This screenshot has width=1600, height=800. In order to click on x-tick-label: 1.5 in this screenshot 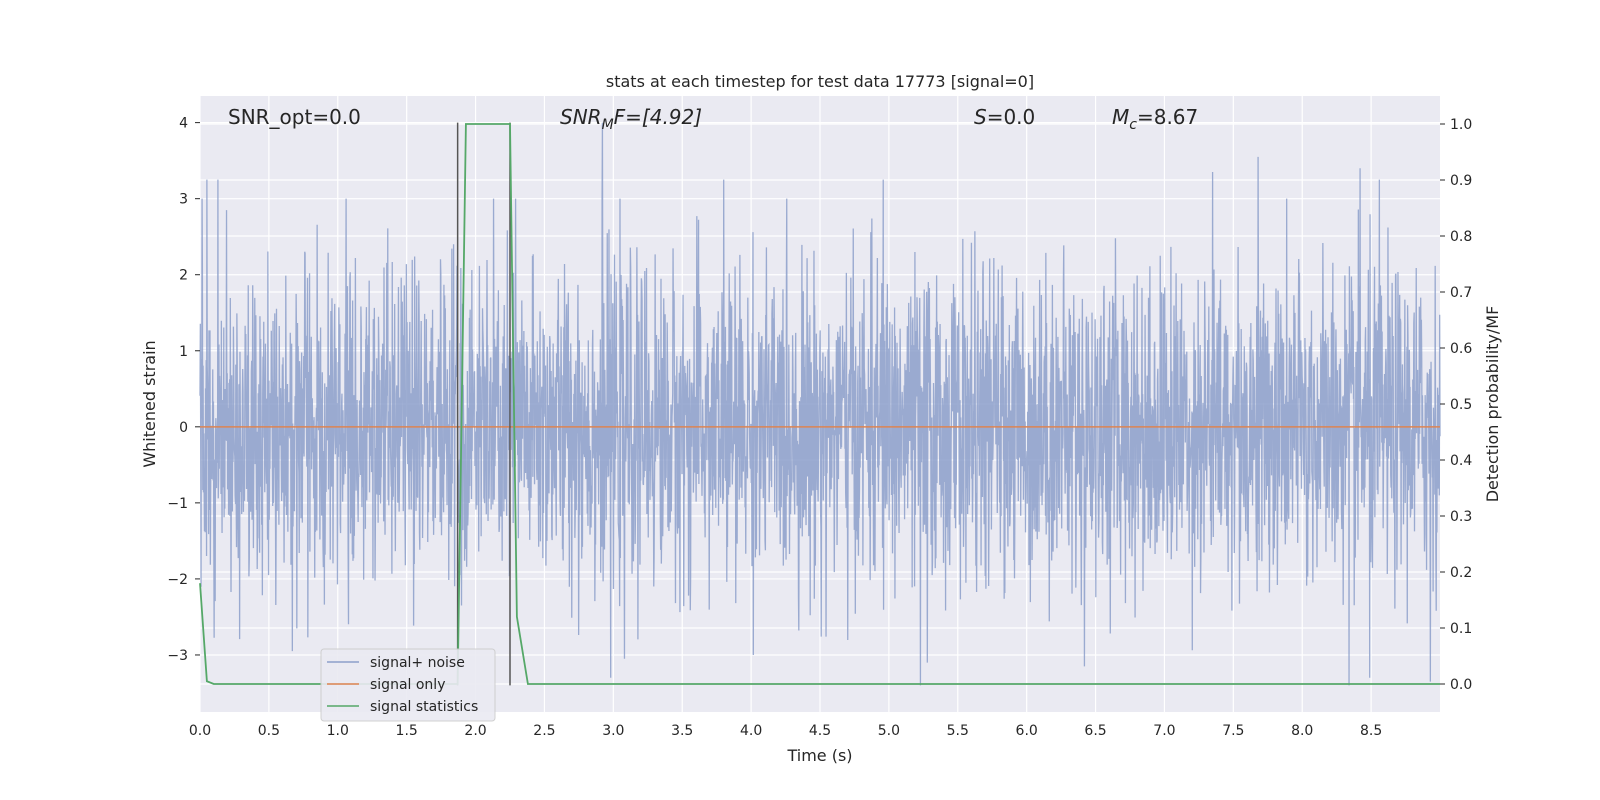, I will do `click(407, 731)`.